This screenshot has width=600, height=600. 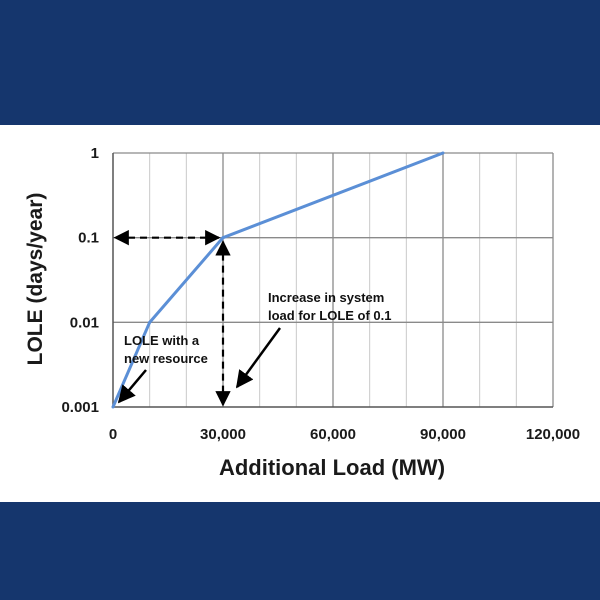 I want to click on y-axis-title: LOLE (days/year), so click(x=35, y=279).